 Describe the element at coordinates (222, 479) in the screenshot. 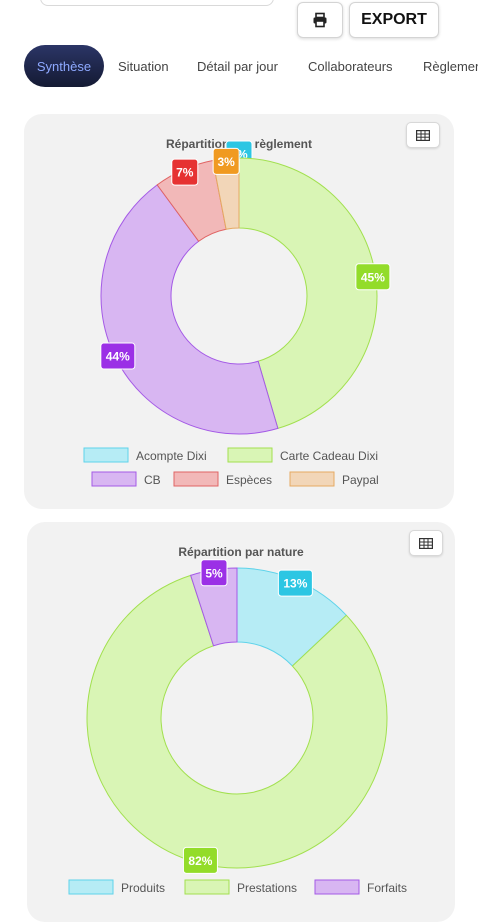

I see `legend-item: Espèces` at that location.